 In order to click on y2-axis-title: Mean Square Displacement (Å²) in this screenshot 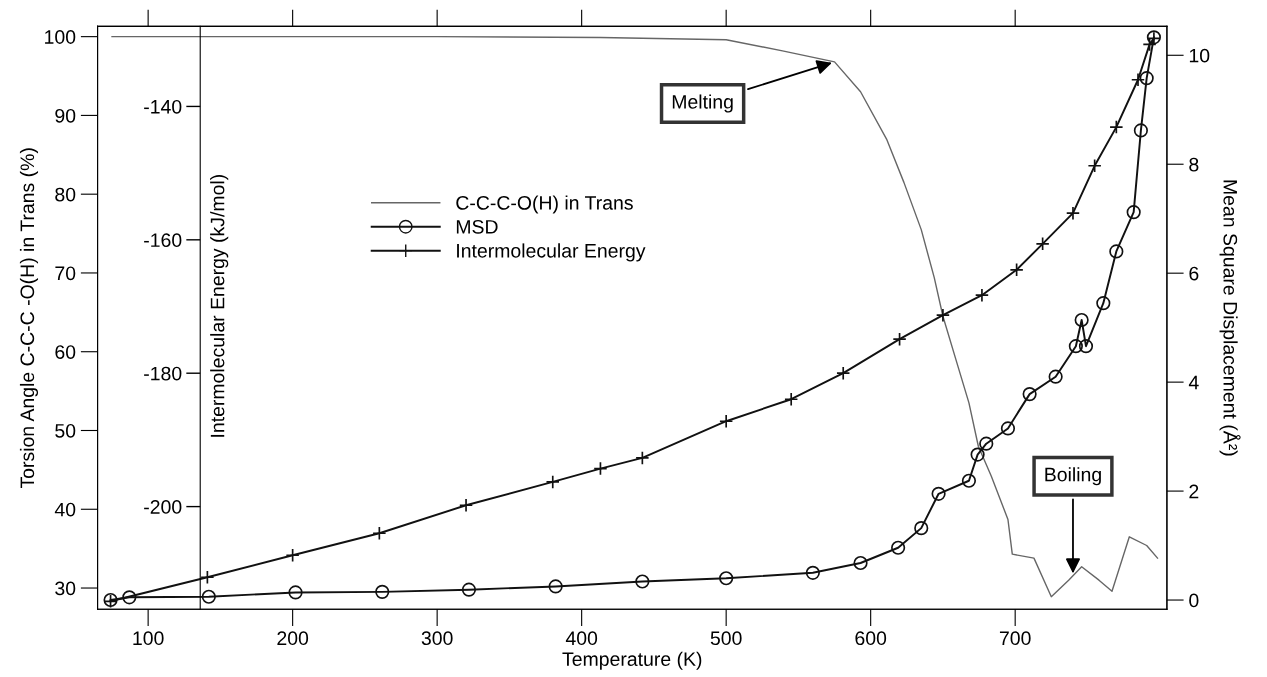, I will do `click(1230, 318)`.